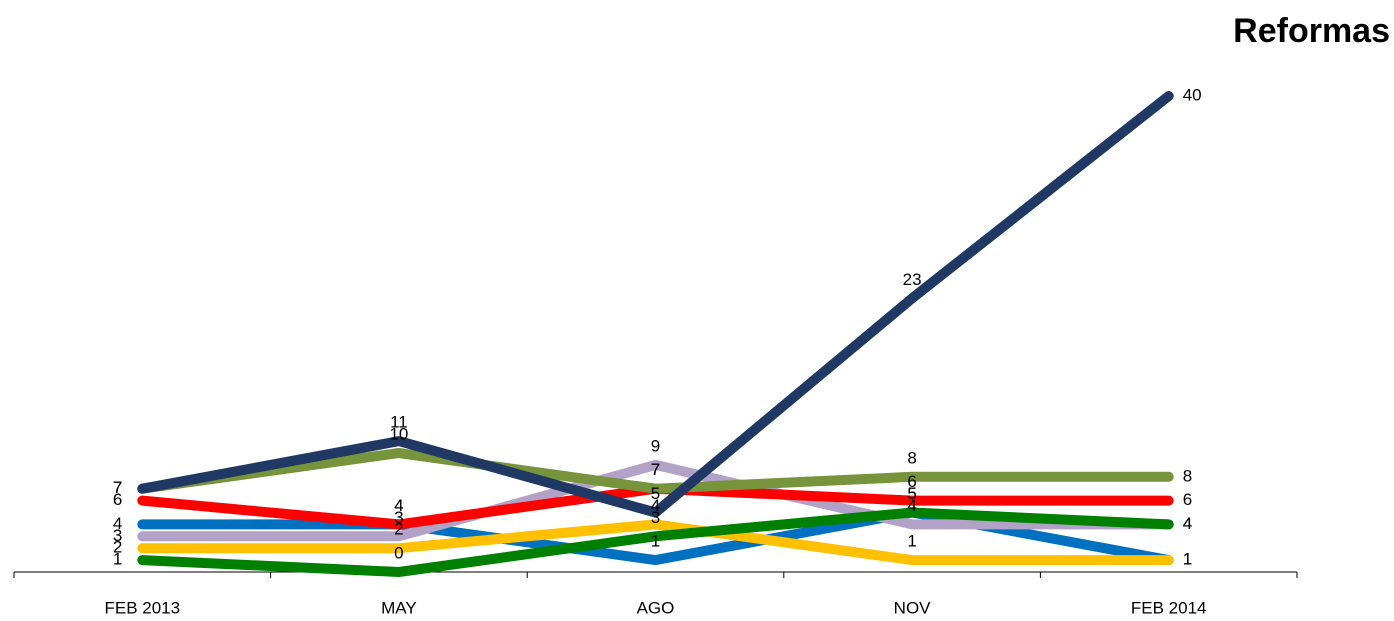  I want to click on x-tick-label: AGO, so click(656, 607).